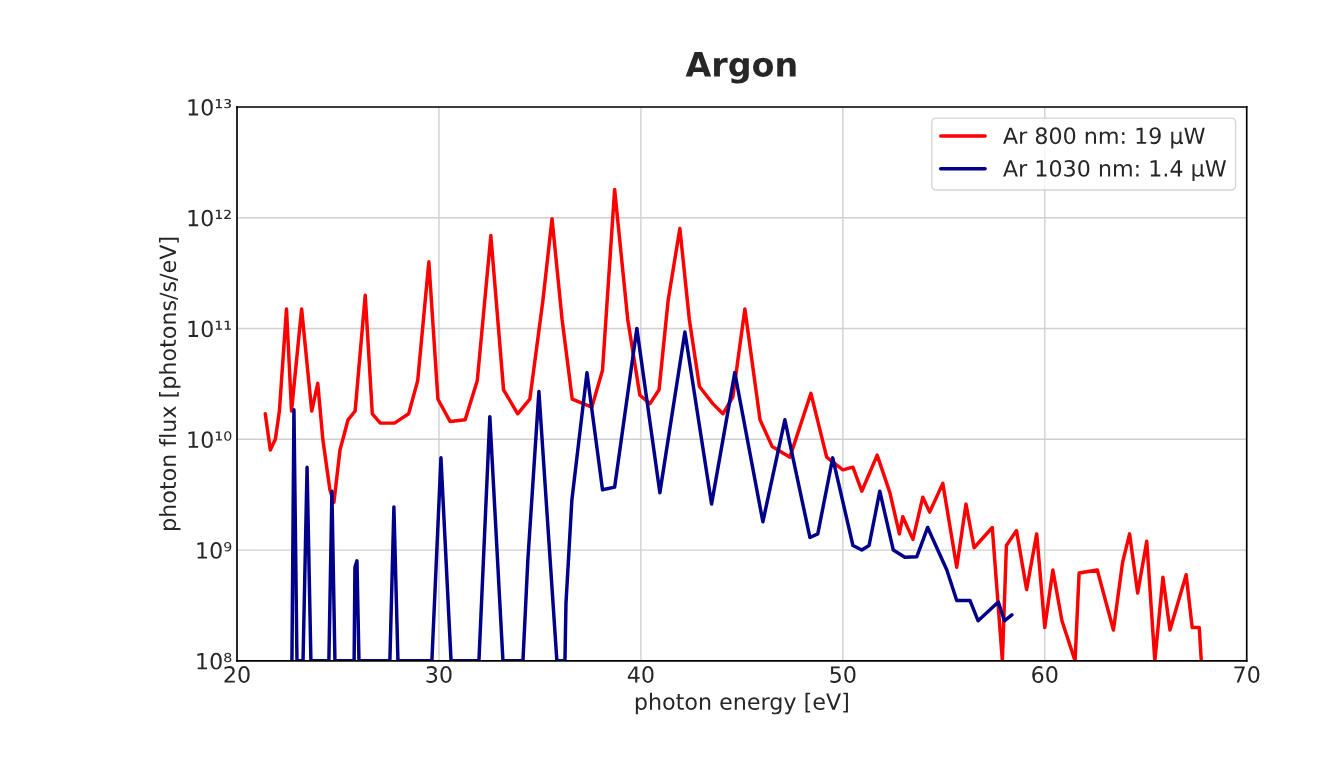 This screenshot has width=1342, height=764. Describe the element at coordinates (1104, 138) in the screenshot. I see `legend-label: Ar 800 nm: 19 µW` at that location.